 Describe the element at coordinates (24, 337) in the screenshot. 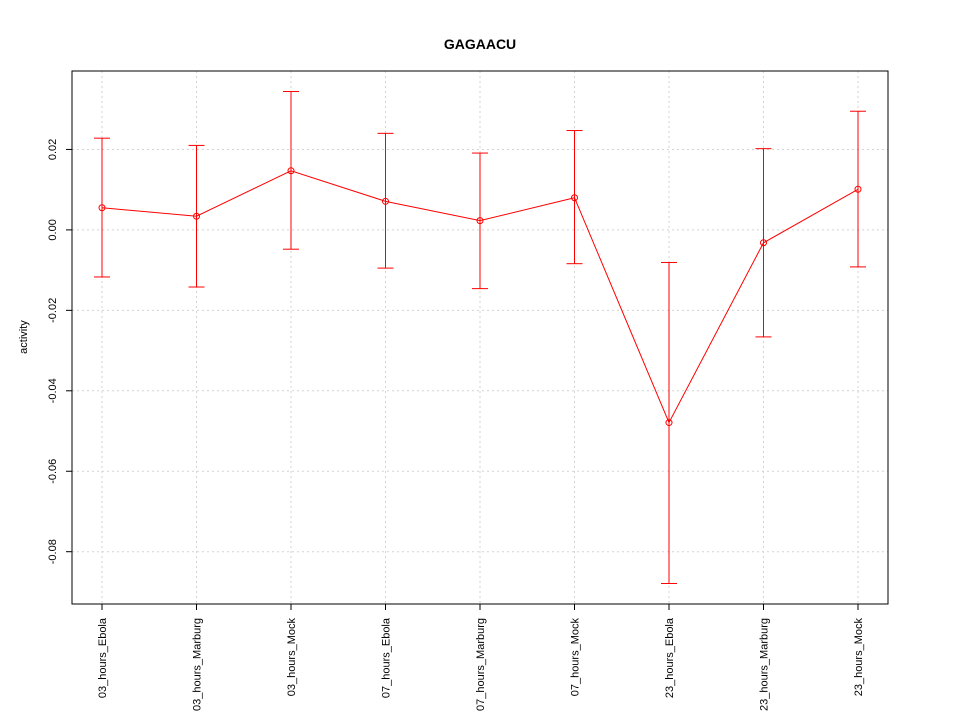

I see `y-axis-label: activity` at that location.